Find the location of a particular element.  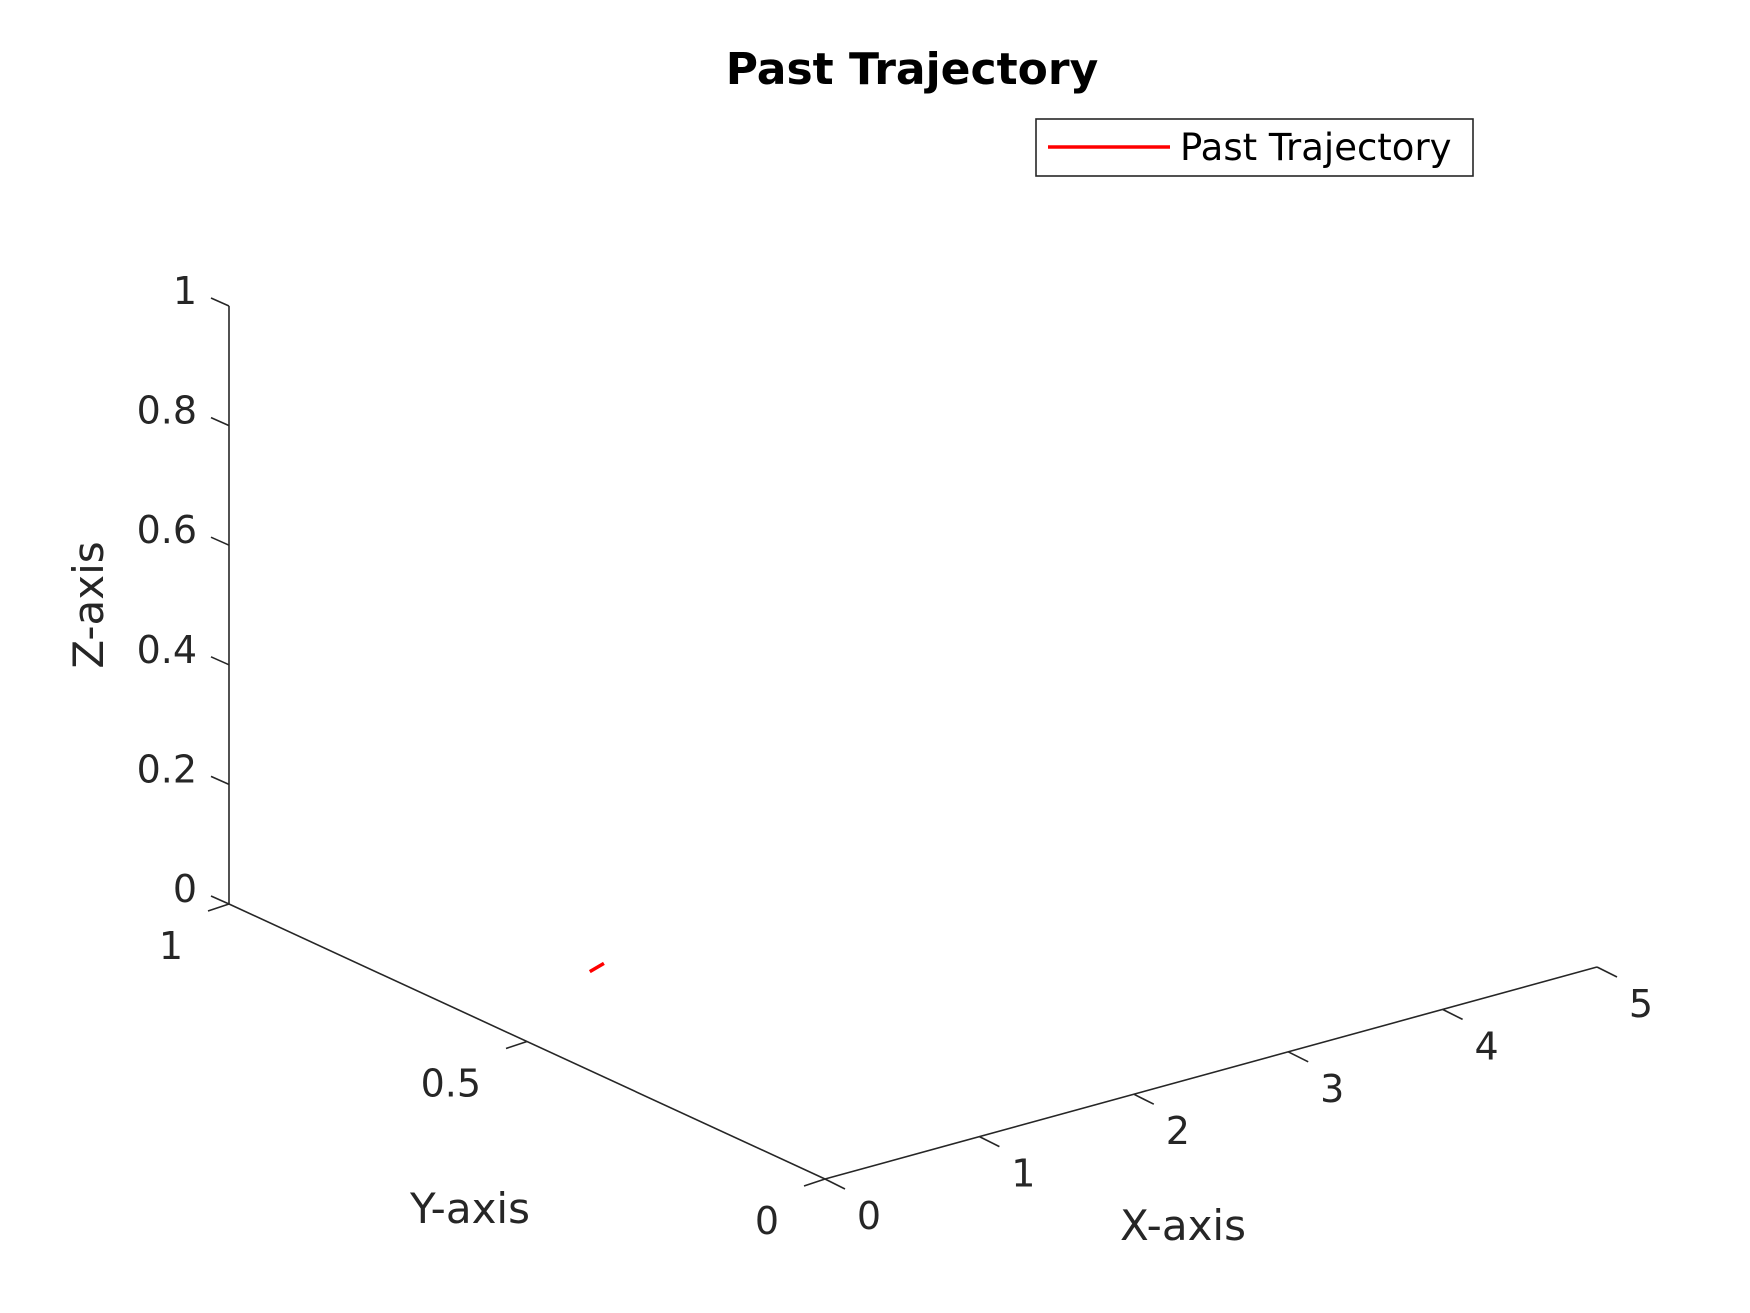

z-tick-label: 0.2 is located at coordinates (167, 769).